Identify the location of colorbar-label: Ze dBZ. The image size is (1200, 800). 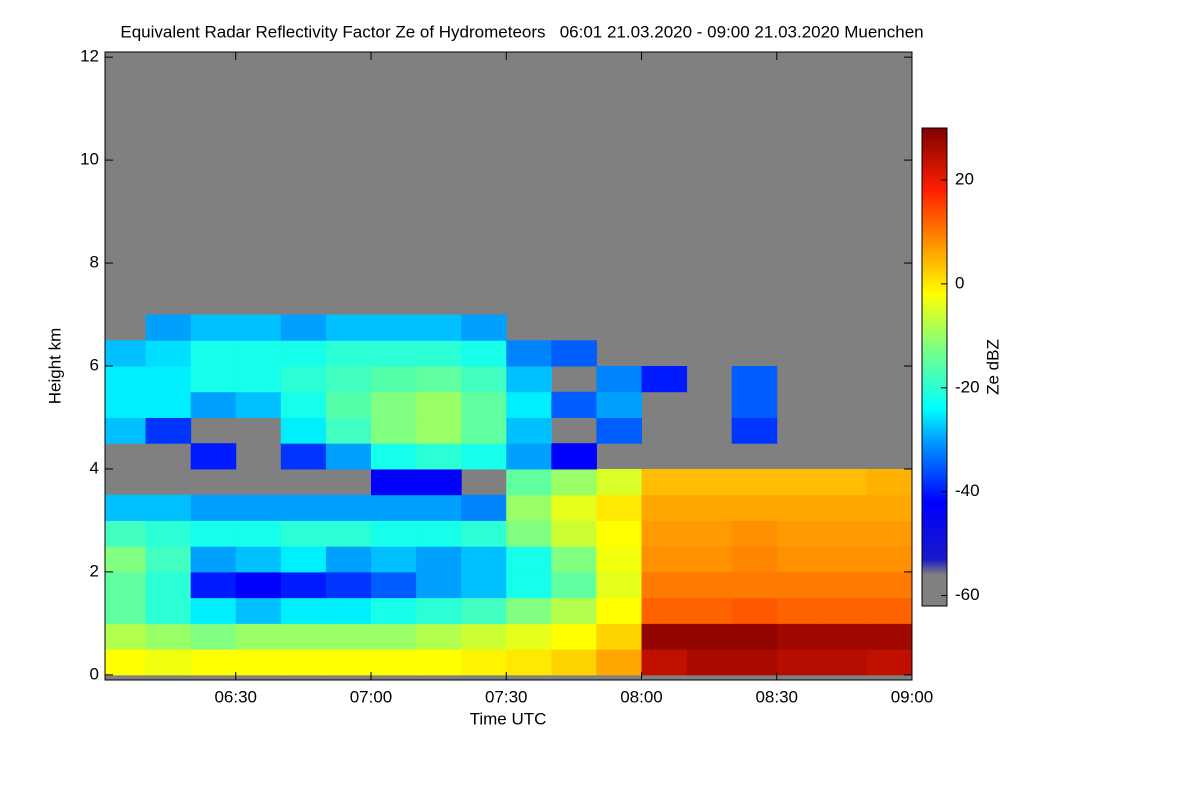
(992, 367).